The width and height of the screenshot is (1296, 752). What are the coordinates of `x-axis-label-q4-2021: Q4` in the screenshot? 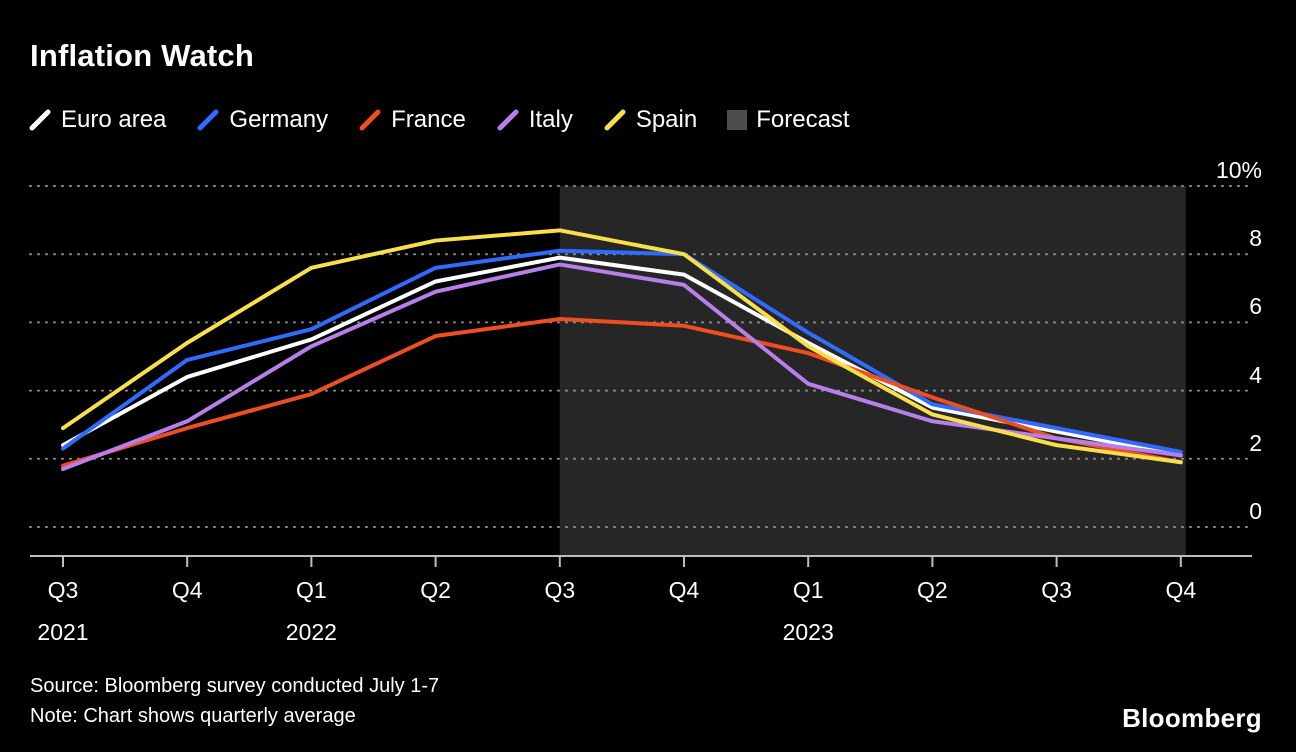 It's located at (187, 590).